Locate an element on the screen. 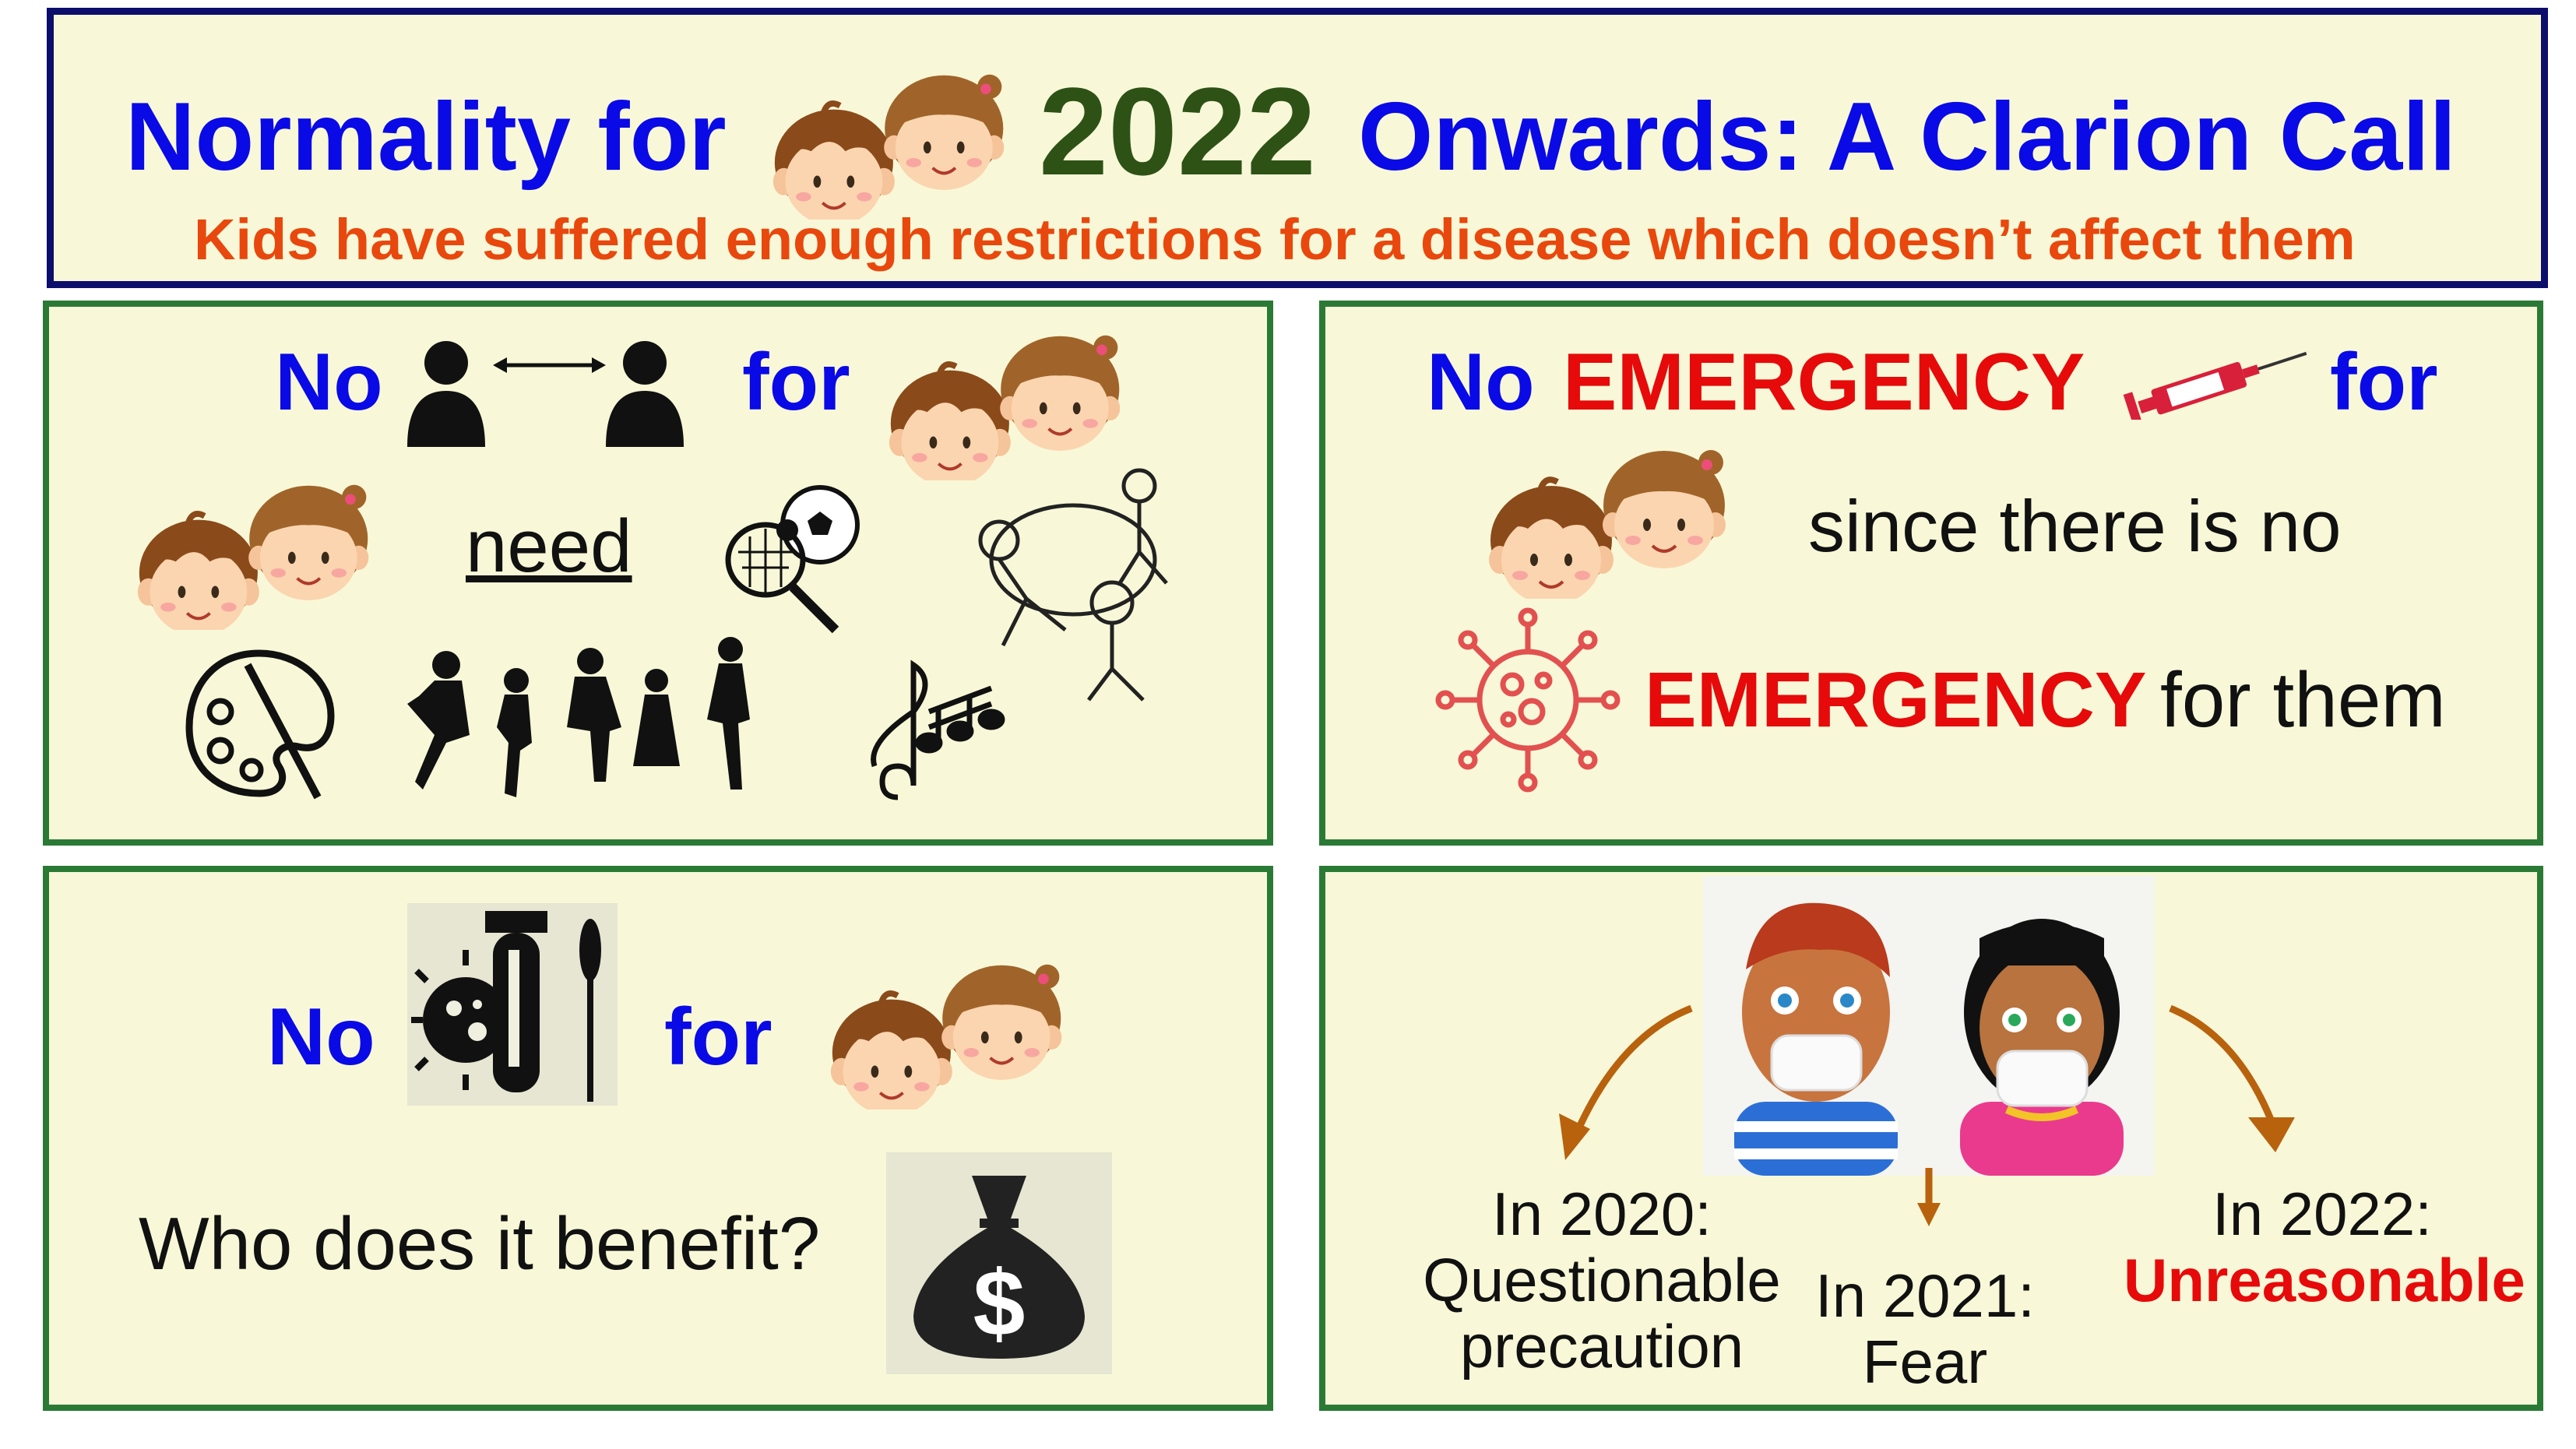 The width and height of the screenshot is (2576, 1449). syringe-icon is located at coordinates (2215, 385).